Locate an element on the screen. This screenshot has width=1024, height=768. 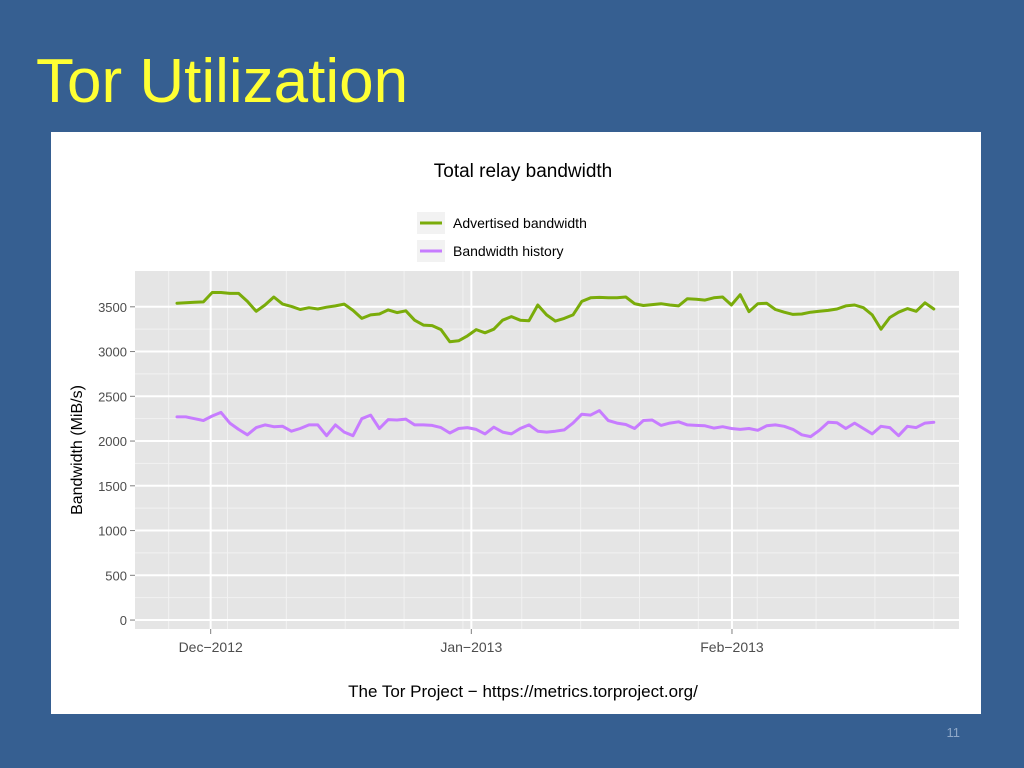
x-tick-label: Dec−2012 is located at coordinates (211, 647).